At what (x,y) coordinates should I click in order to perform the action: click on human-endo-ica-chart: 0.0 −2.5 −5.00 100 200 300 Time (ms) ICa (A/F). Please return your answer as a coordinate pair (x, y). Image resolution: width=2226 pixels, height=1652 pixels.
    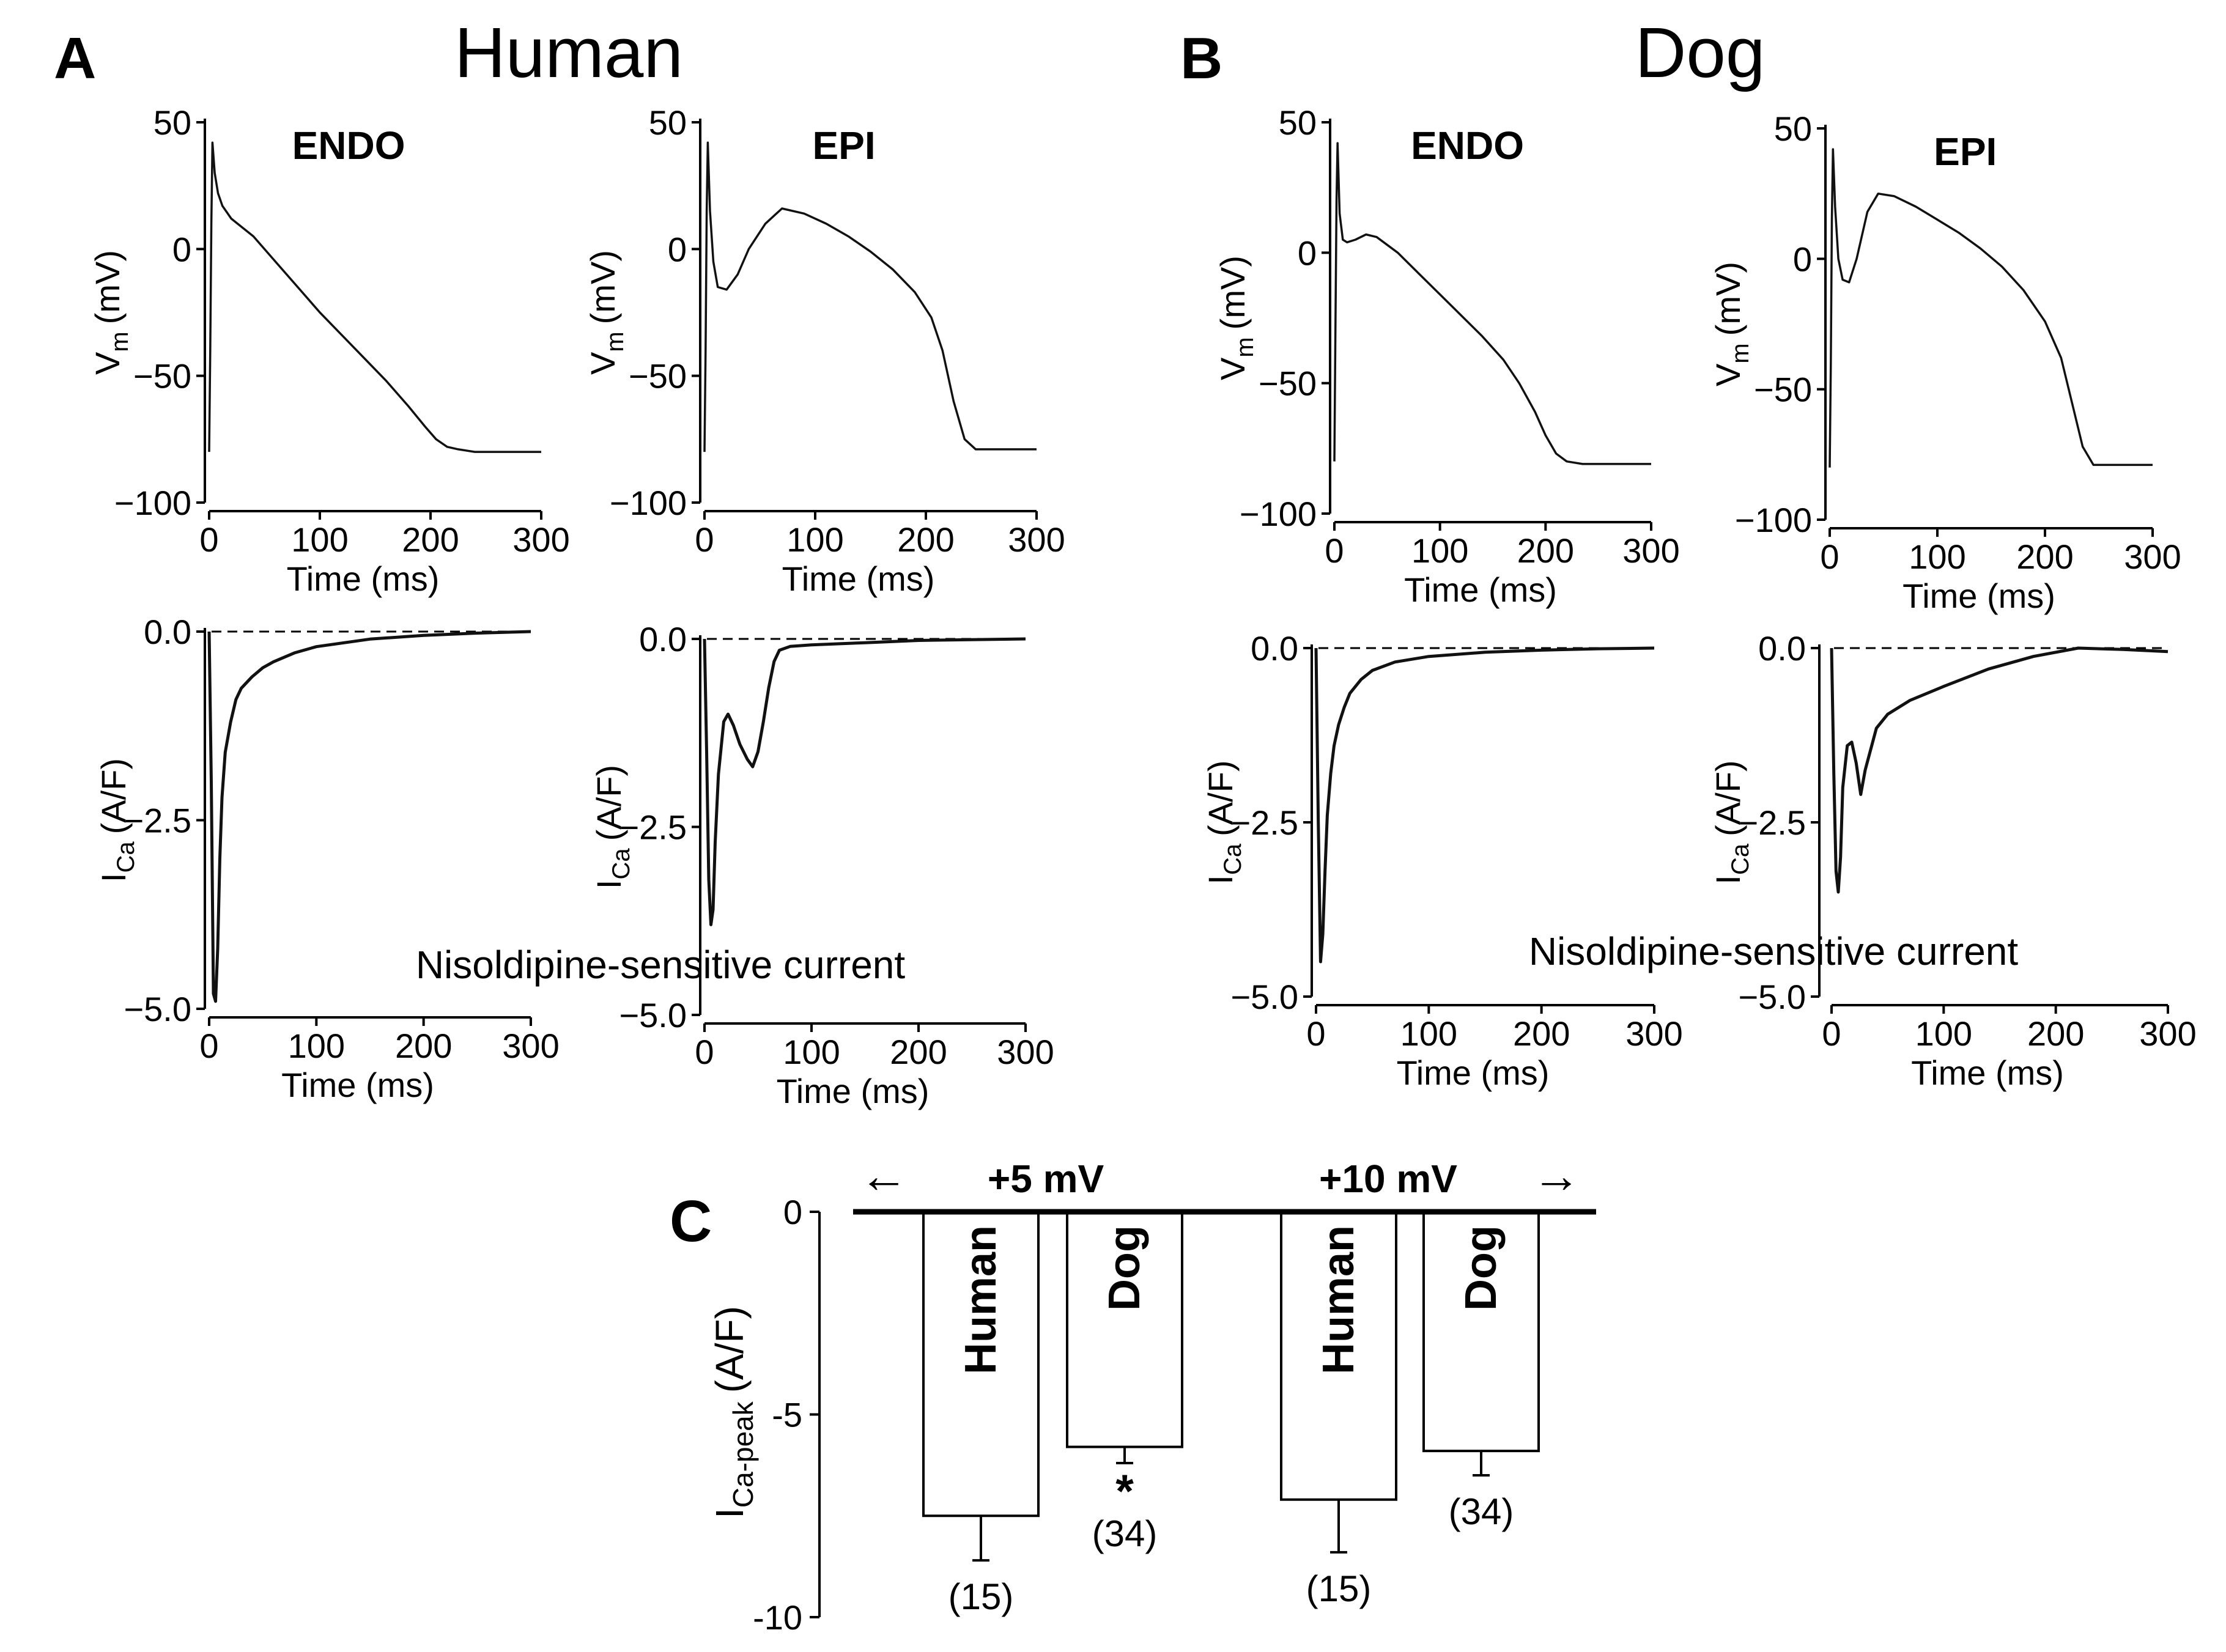
    Looking at the image, I should click on (327, 858).